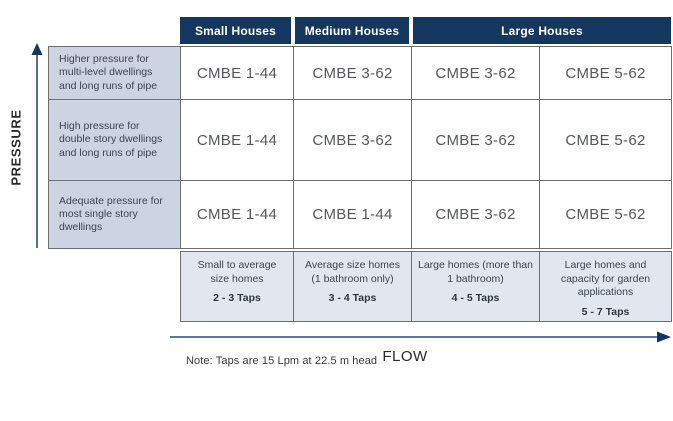 The height and width of the screenshot is (421, 673). I want to click on model-cell-r1-c3: CMBE 3-62, so click(475, 73).